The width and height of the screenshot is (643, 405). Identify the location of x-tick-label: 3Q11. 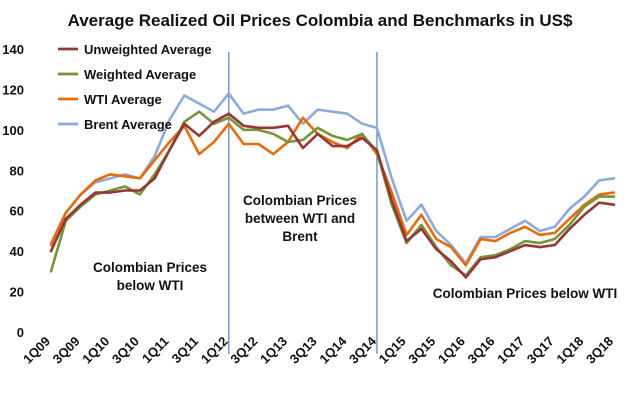
(185, 350).